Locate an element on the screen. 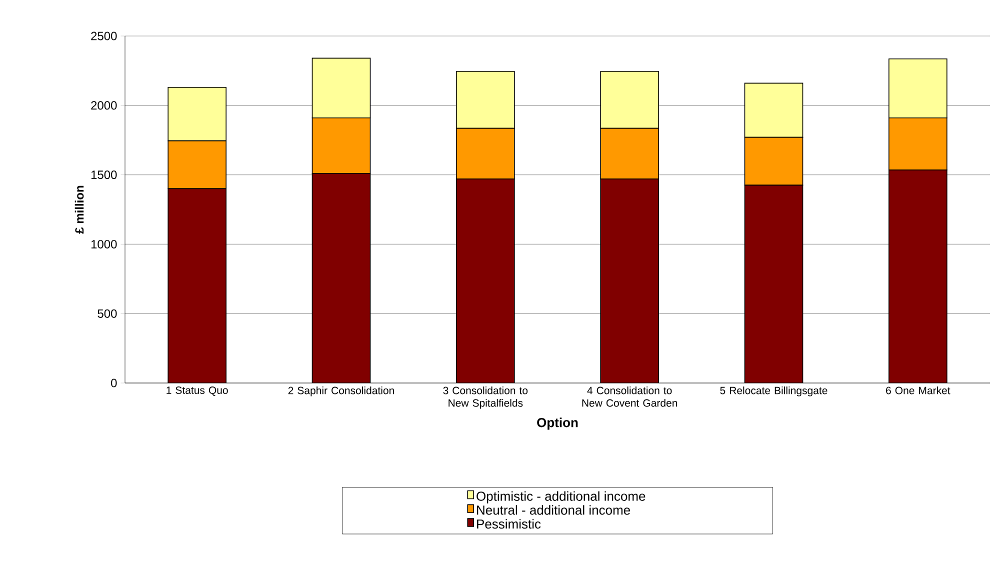 The height and width of the screenshot is (567, 995). y-tick-label: 2000 is located at coordinates (104, 105).